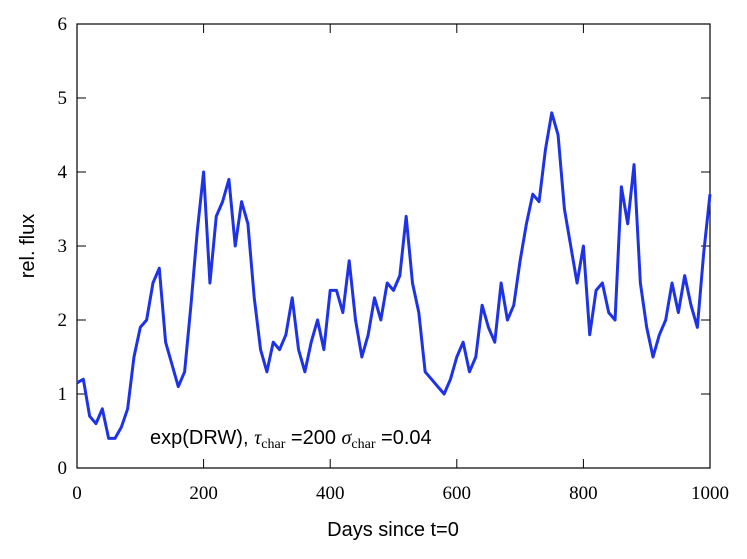 This screenshot has width=747, height=559. I want to click on annotation-part: exp(DRW),, so click(202, 438).